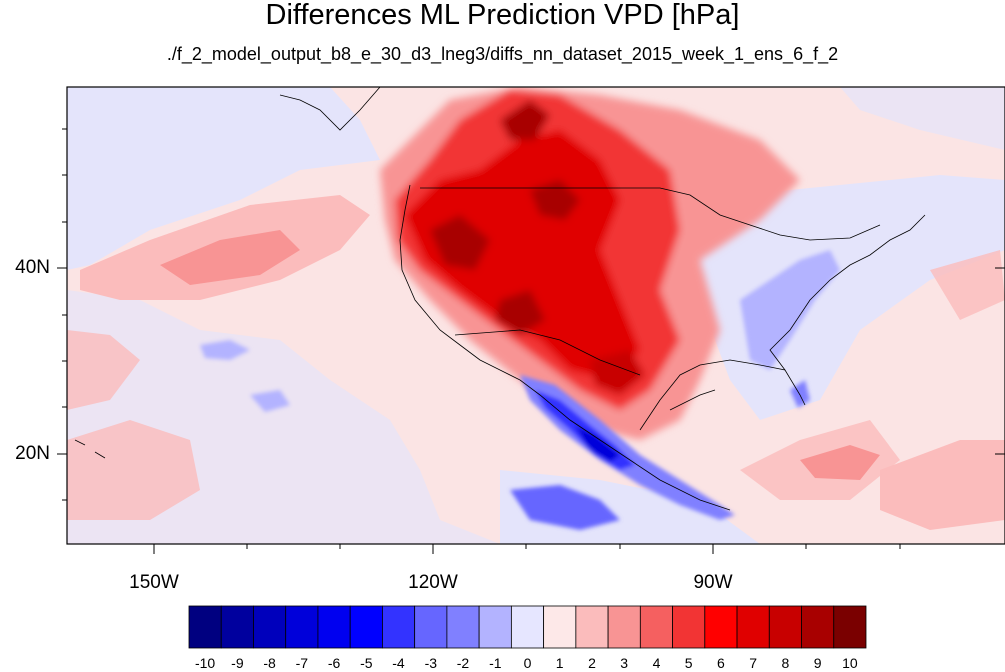 This screenshot has height=672, width=1005. Describe the element at coordinates (656, 663) in the screenshot. I see `colorbar-tick-label: 4` at that location.